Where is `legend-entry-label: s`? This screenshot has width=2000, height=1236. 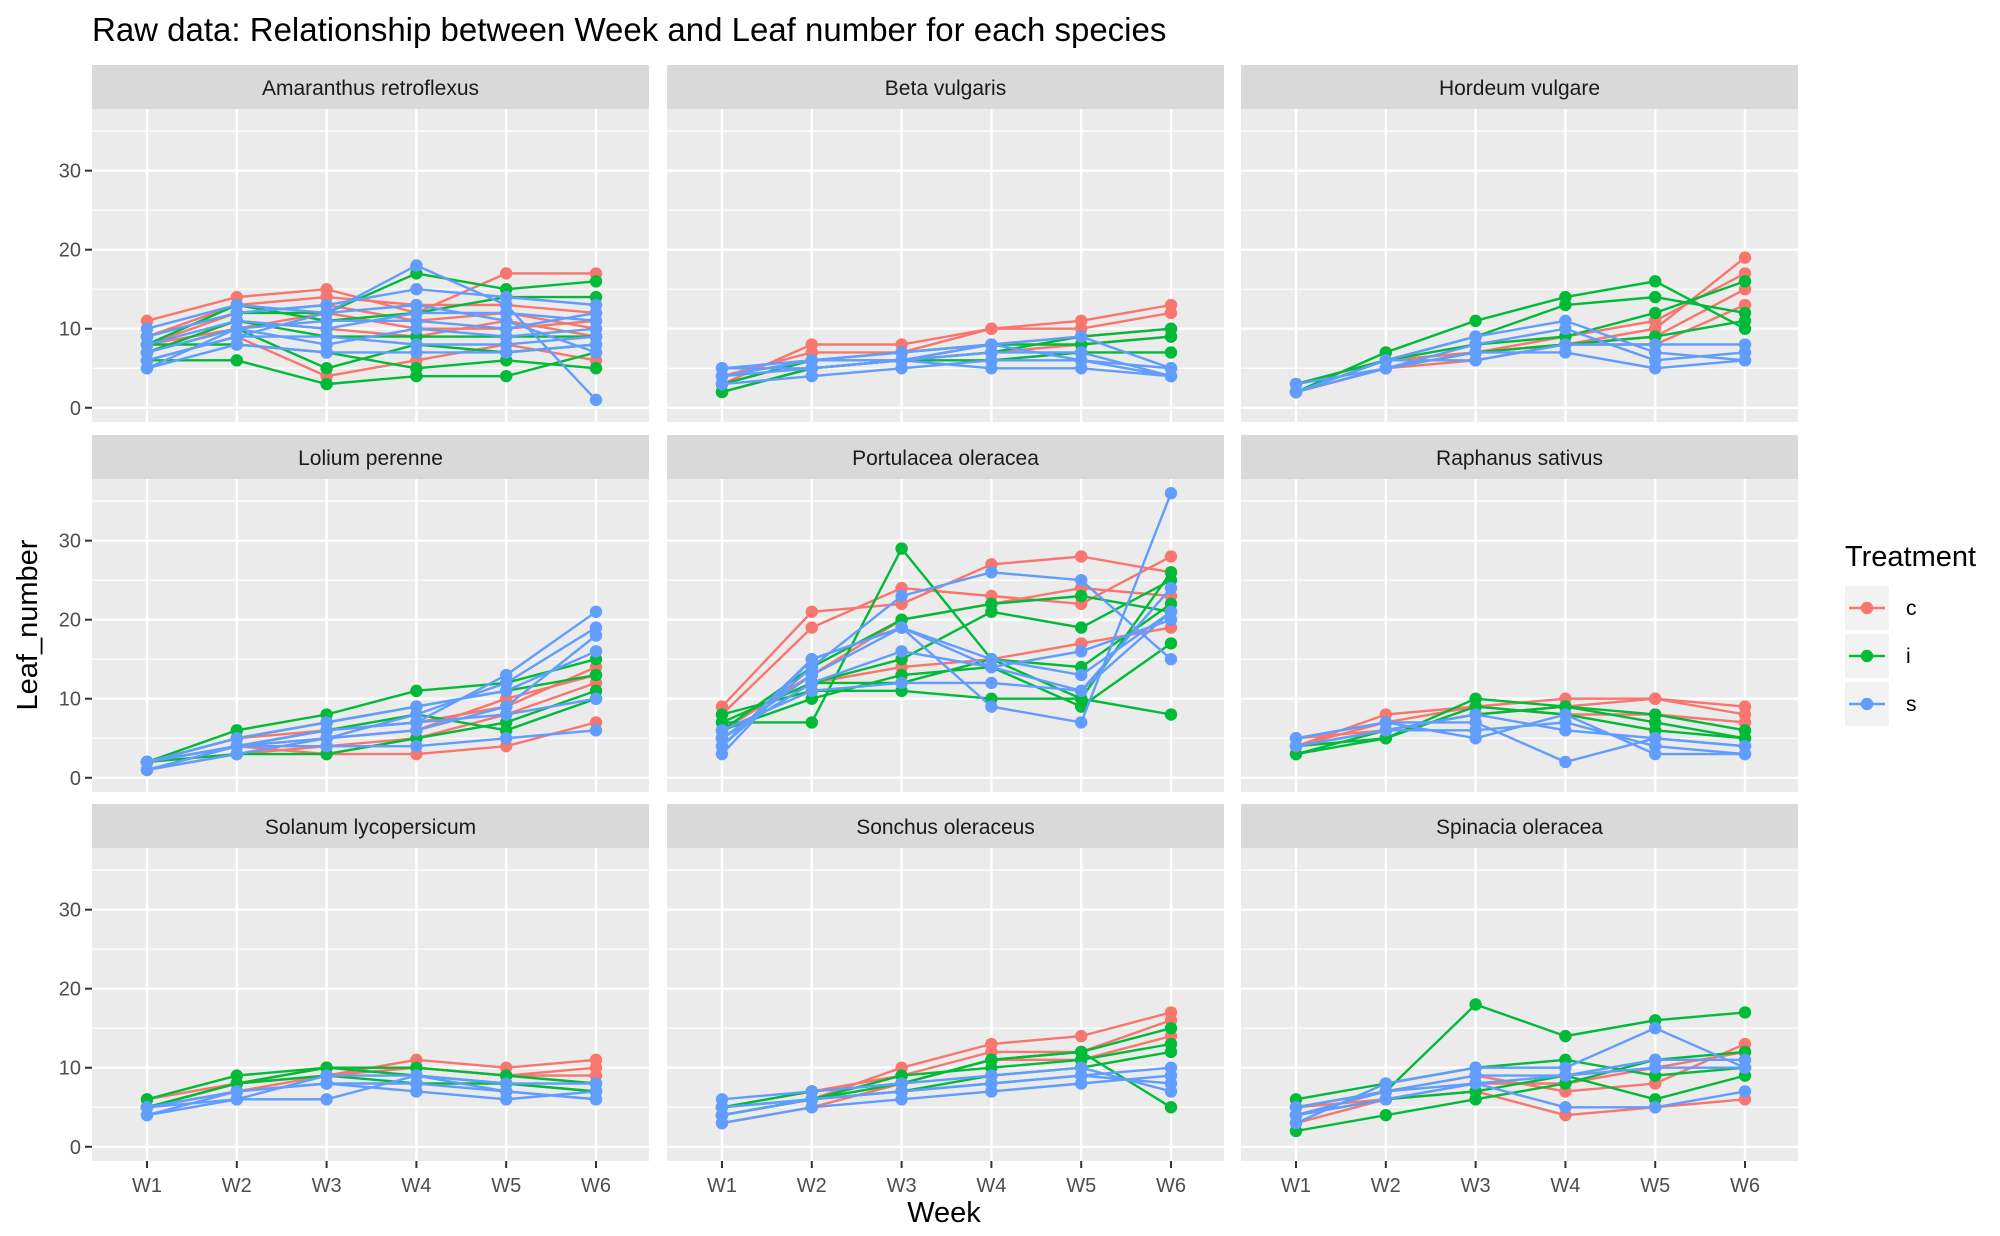 legend-entry-label: s is located at coordinates (1911, 704).